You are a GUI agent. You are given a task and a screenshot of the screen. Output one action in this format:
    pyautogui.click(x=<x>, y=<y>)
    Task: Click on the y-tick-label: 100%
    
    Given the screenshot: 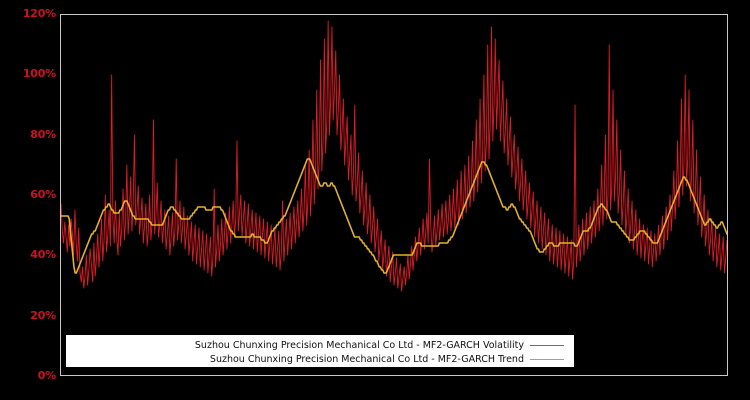 What is the action you would take?
    pyautogui.click(x=39, y=74)
    